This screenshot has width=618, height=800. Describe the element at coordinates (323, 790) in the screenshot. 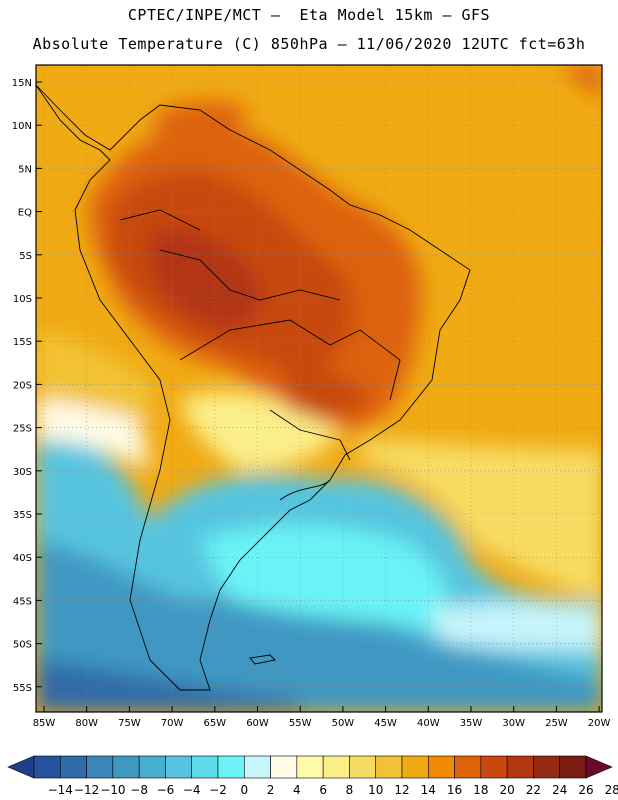

I see `colorbar-label: 6` at that location.